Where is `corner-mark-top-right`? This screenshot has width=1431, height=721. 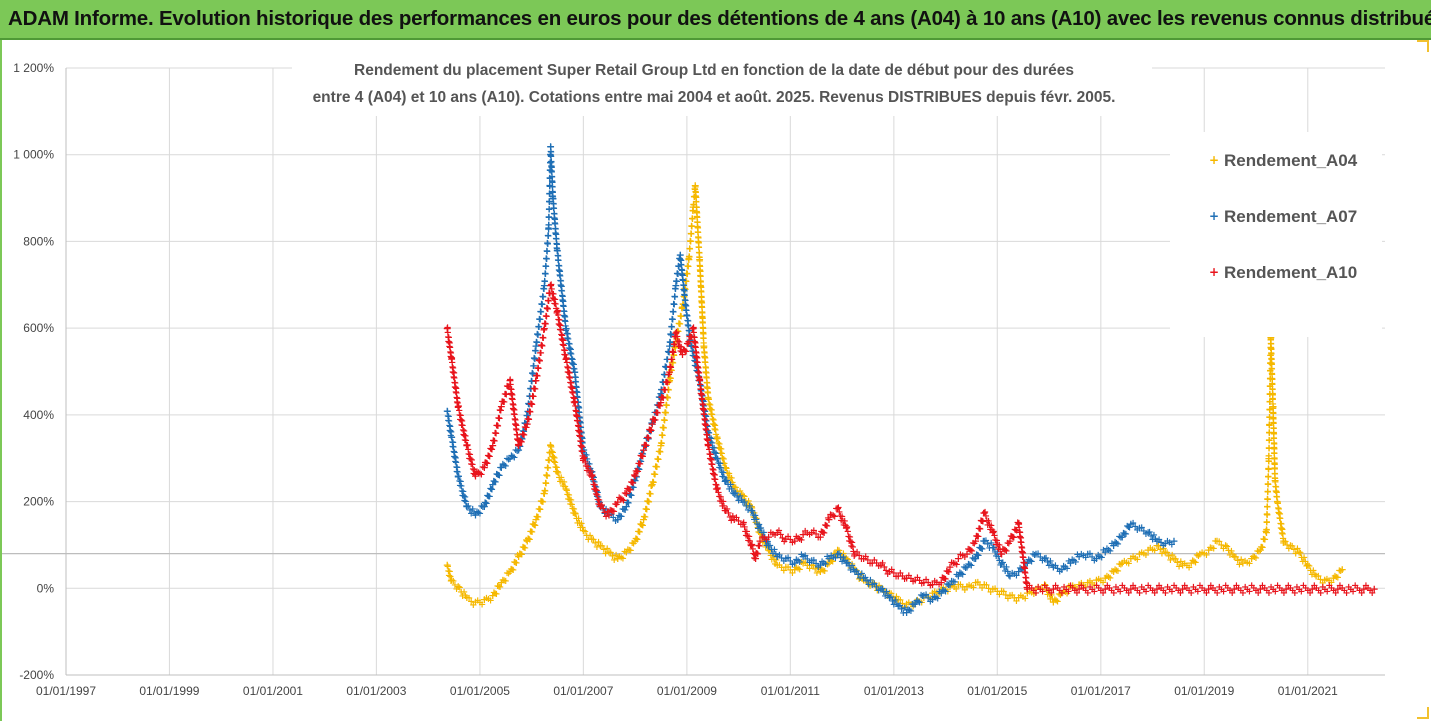
corner-mark-top-right is located at coordinates (1423, 46).